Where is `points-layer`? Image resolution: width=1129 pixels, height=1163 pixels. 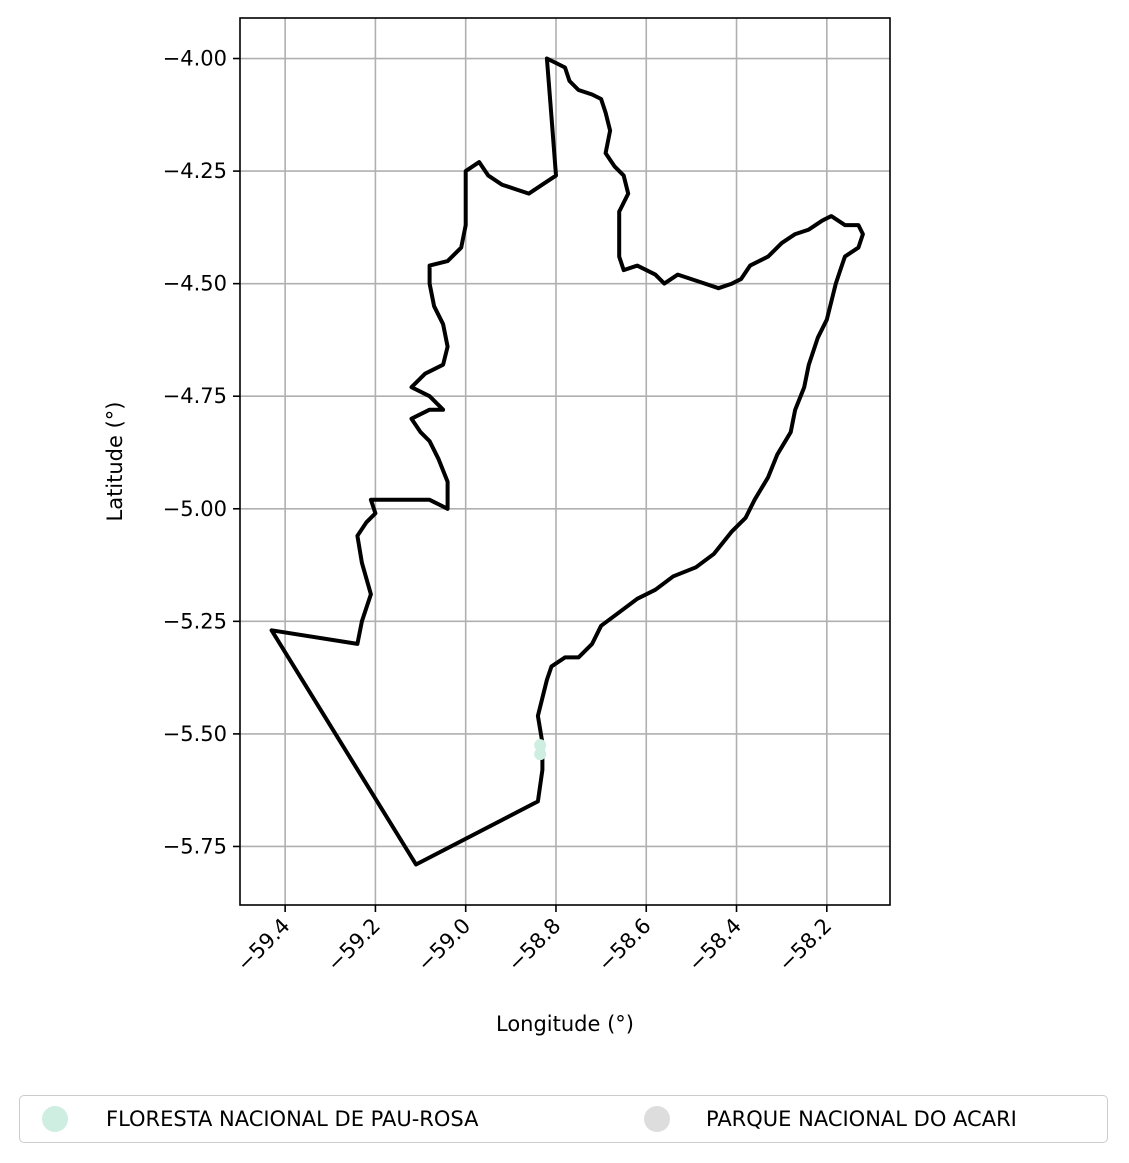 points-layer is located at coordinates (540, 750).